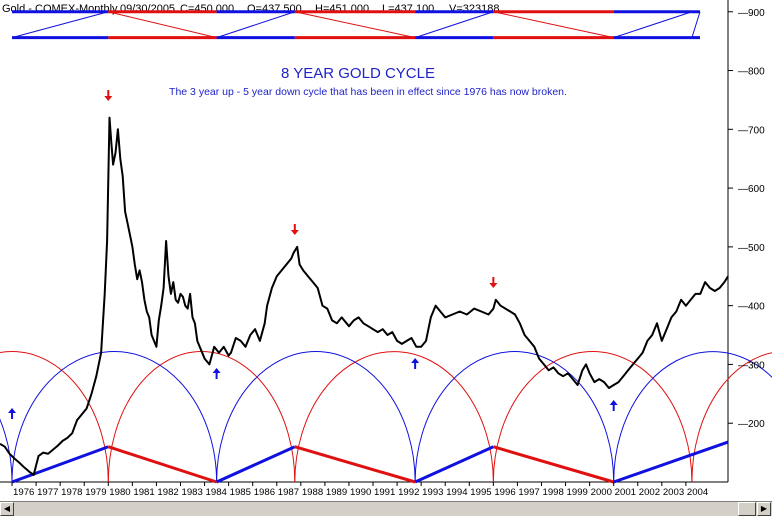 The image size is (772, 516). Describe the element at coordinates (336, 492) in the screenshot. I see `x-tick-label: 1989` at that location.